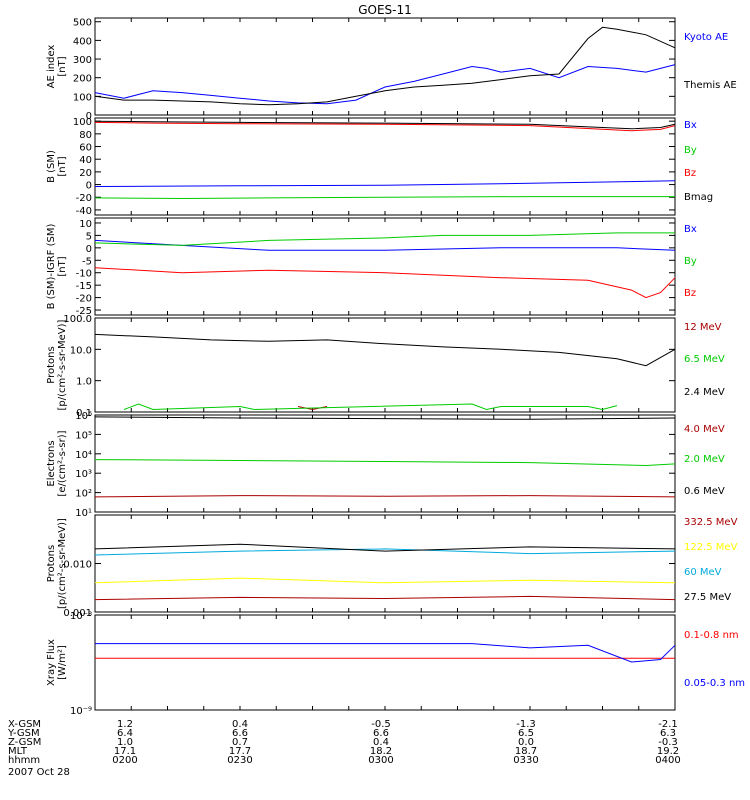 Image resolution: width=750 pixels, height=800 pixels. What do you see at coordinates (526, 724) in the screenshot?
I see `ephemeris-value: -1.3` at bounding box center [526, 724].